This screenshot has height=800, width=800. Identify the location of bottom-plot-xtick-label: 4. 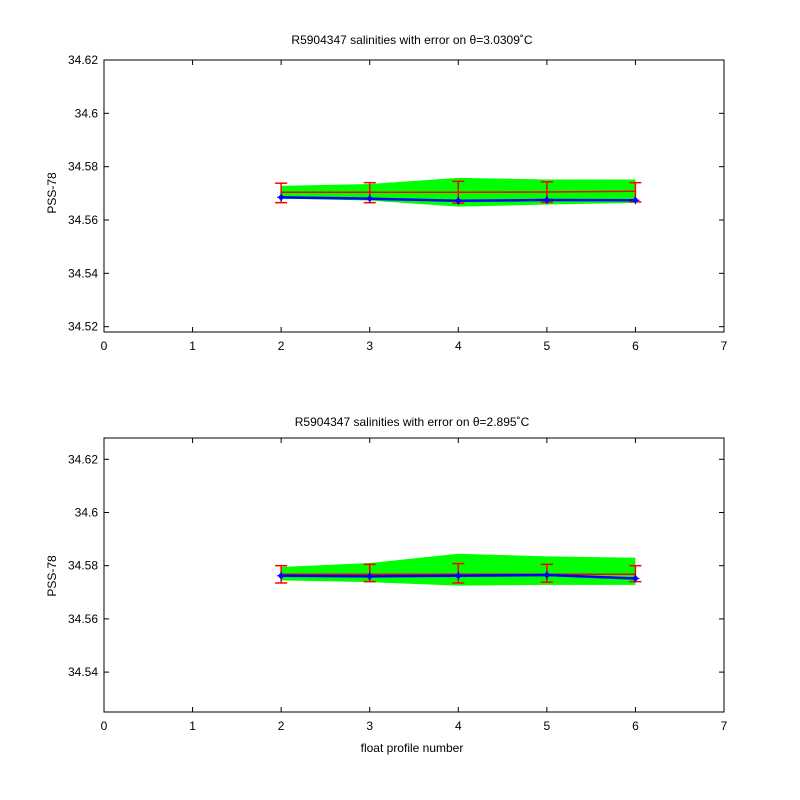
(458, 726).